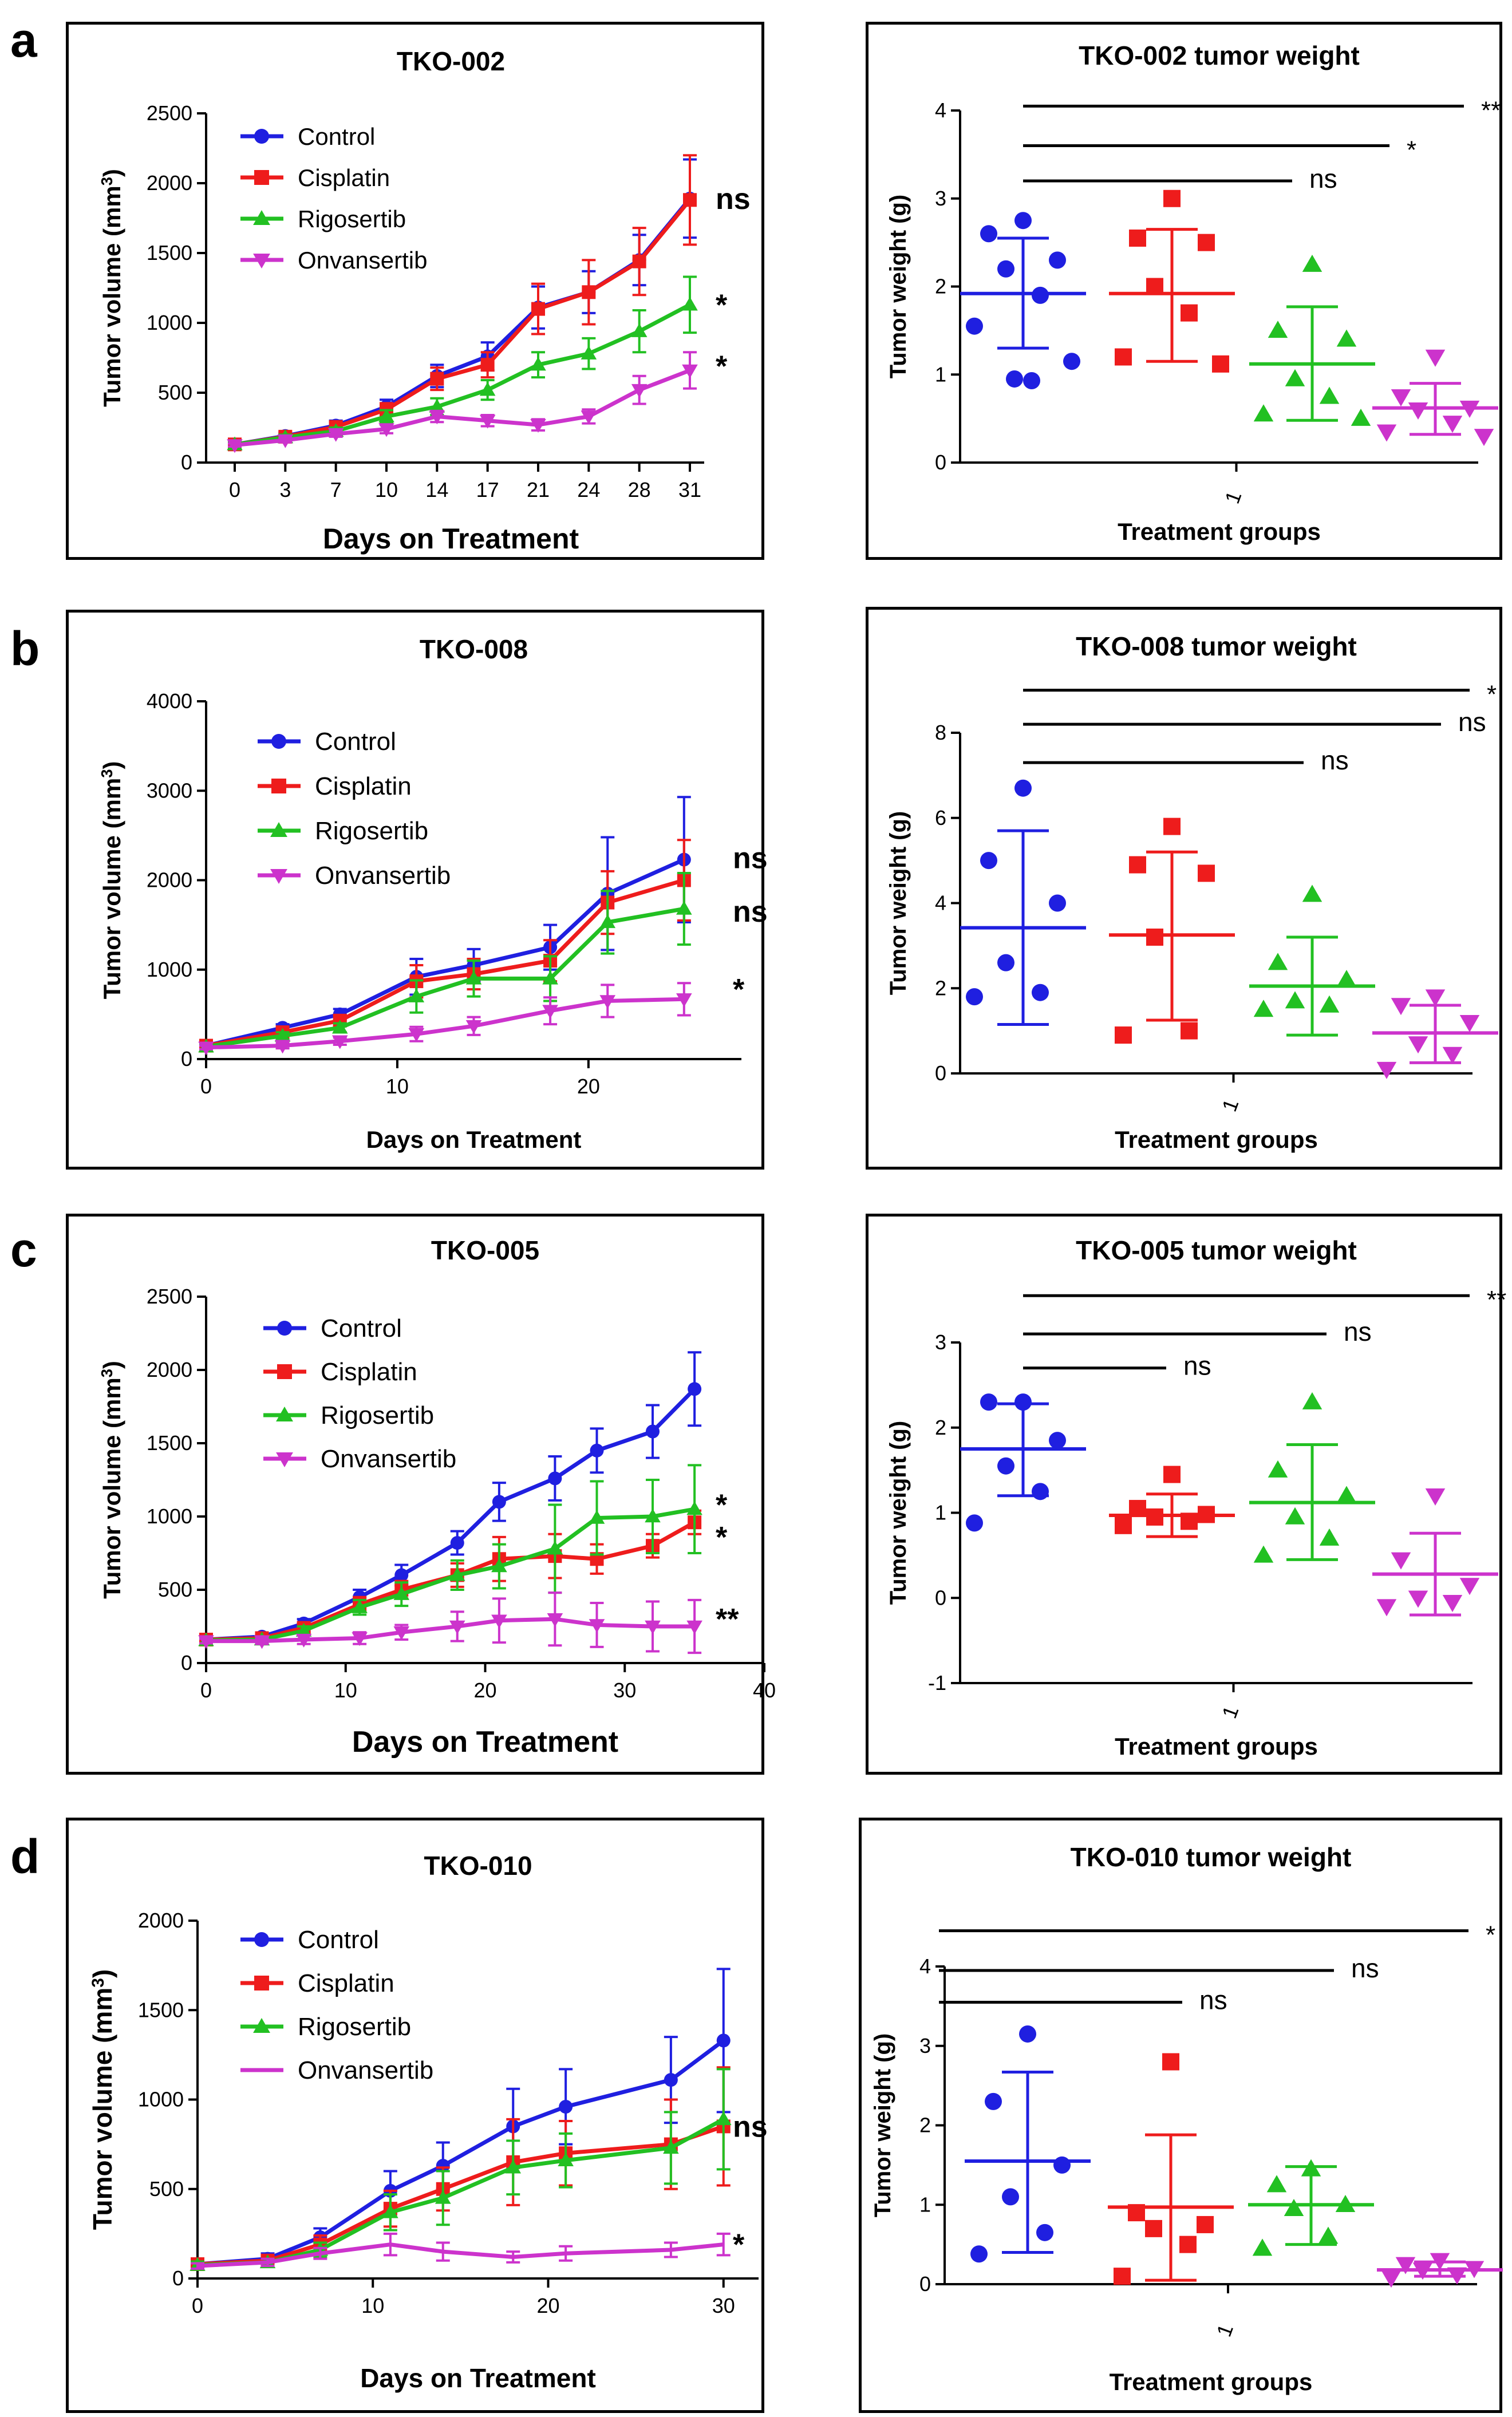  Describe the element at coordinates (111, 288) in the screenshot. I see `chart0-ylabel: Tumor volume (mm3)` at that location.